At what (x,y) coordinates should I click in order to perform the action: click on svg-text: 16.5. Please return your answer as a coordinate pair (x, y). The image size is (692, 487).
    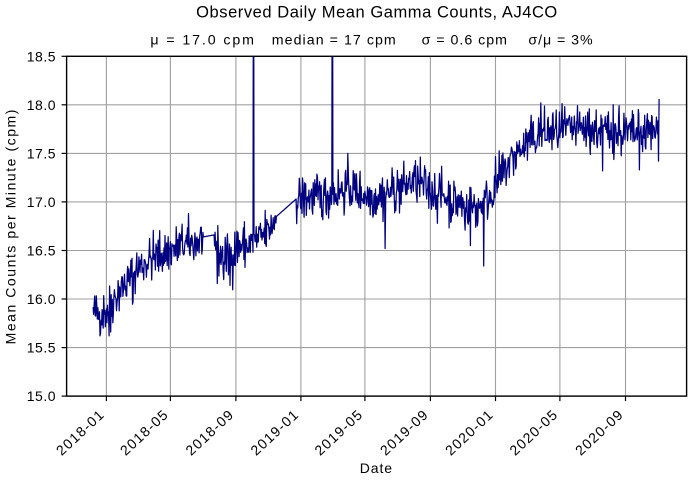
    Looking at the image, I should click on (41, 251).